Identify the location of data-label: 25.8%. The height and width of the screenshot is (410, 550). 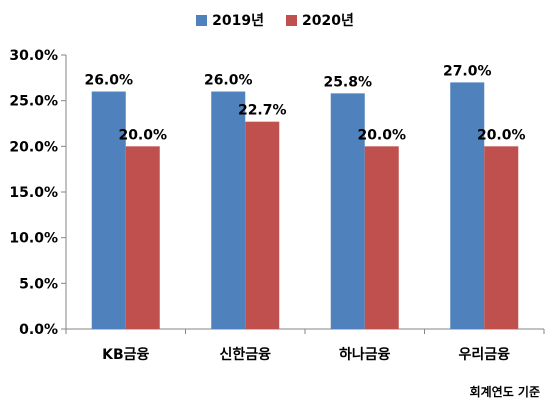
(347, 82).